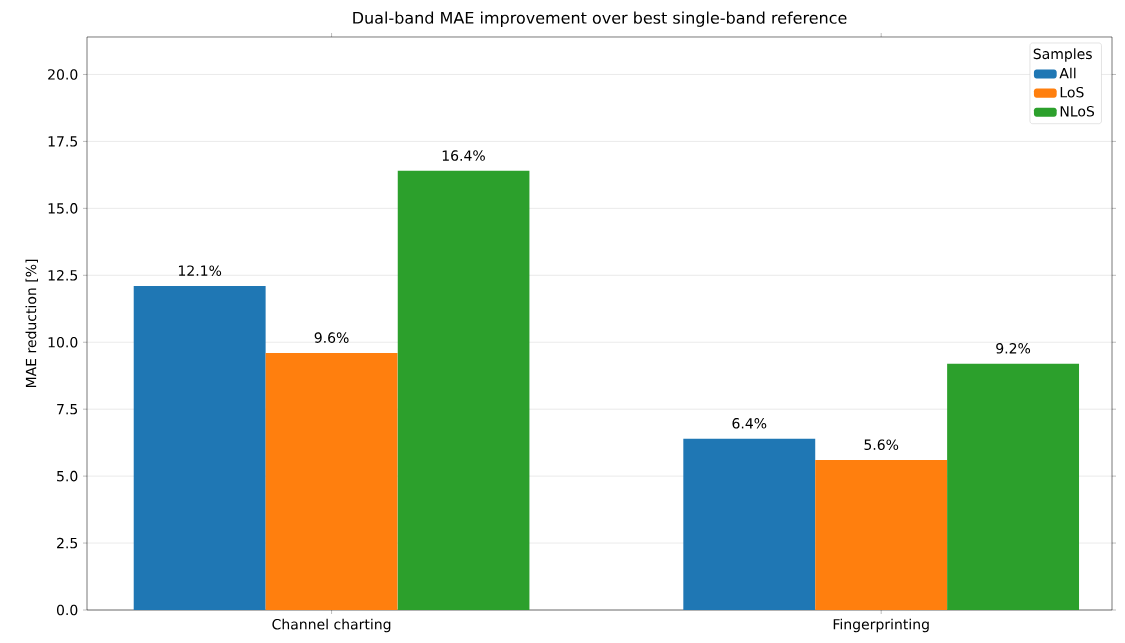  What do you see at coordinates (31, 323) in the screenshot?
I see `y-axis-title: MAE reduction [%]` at bounding box center [31, 323].